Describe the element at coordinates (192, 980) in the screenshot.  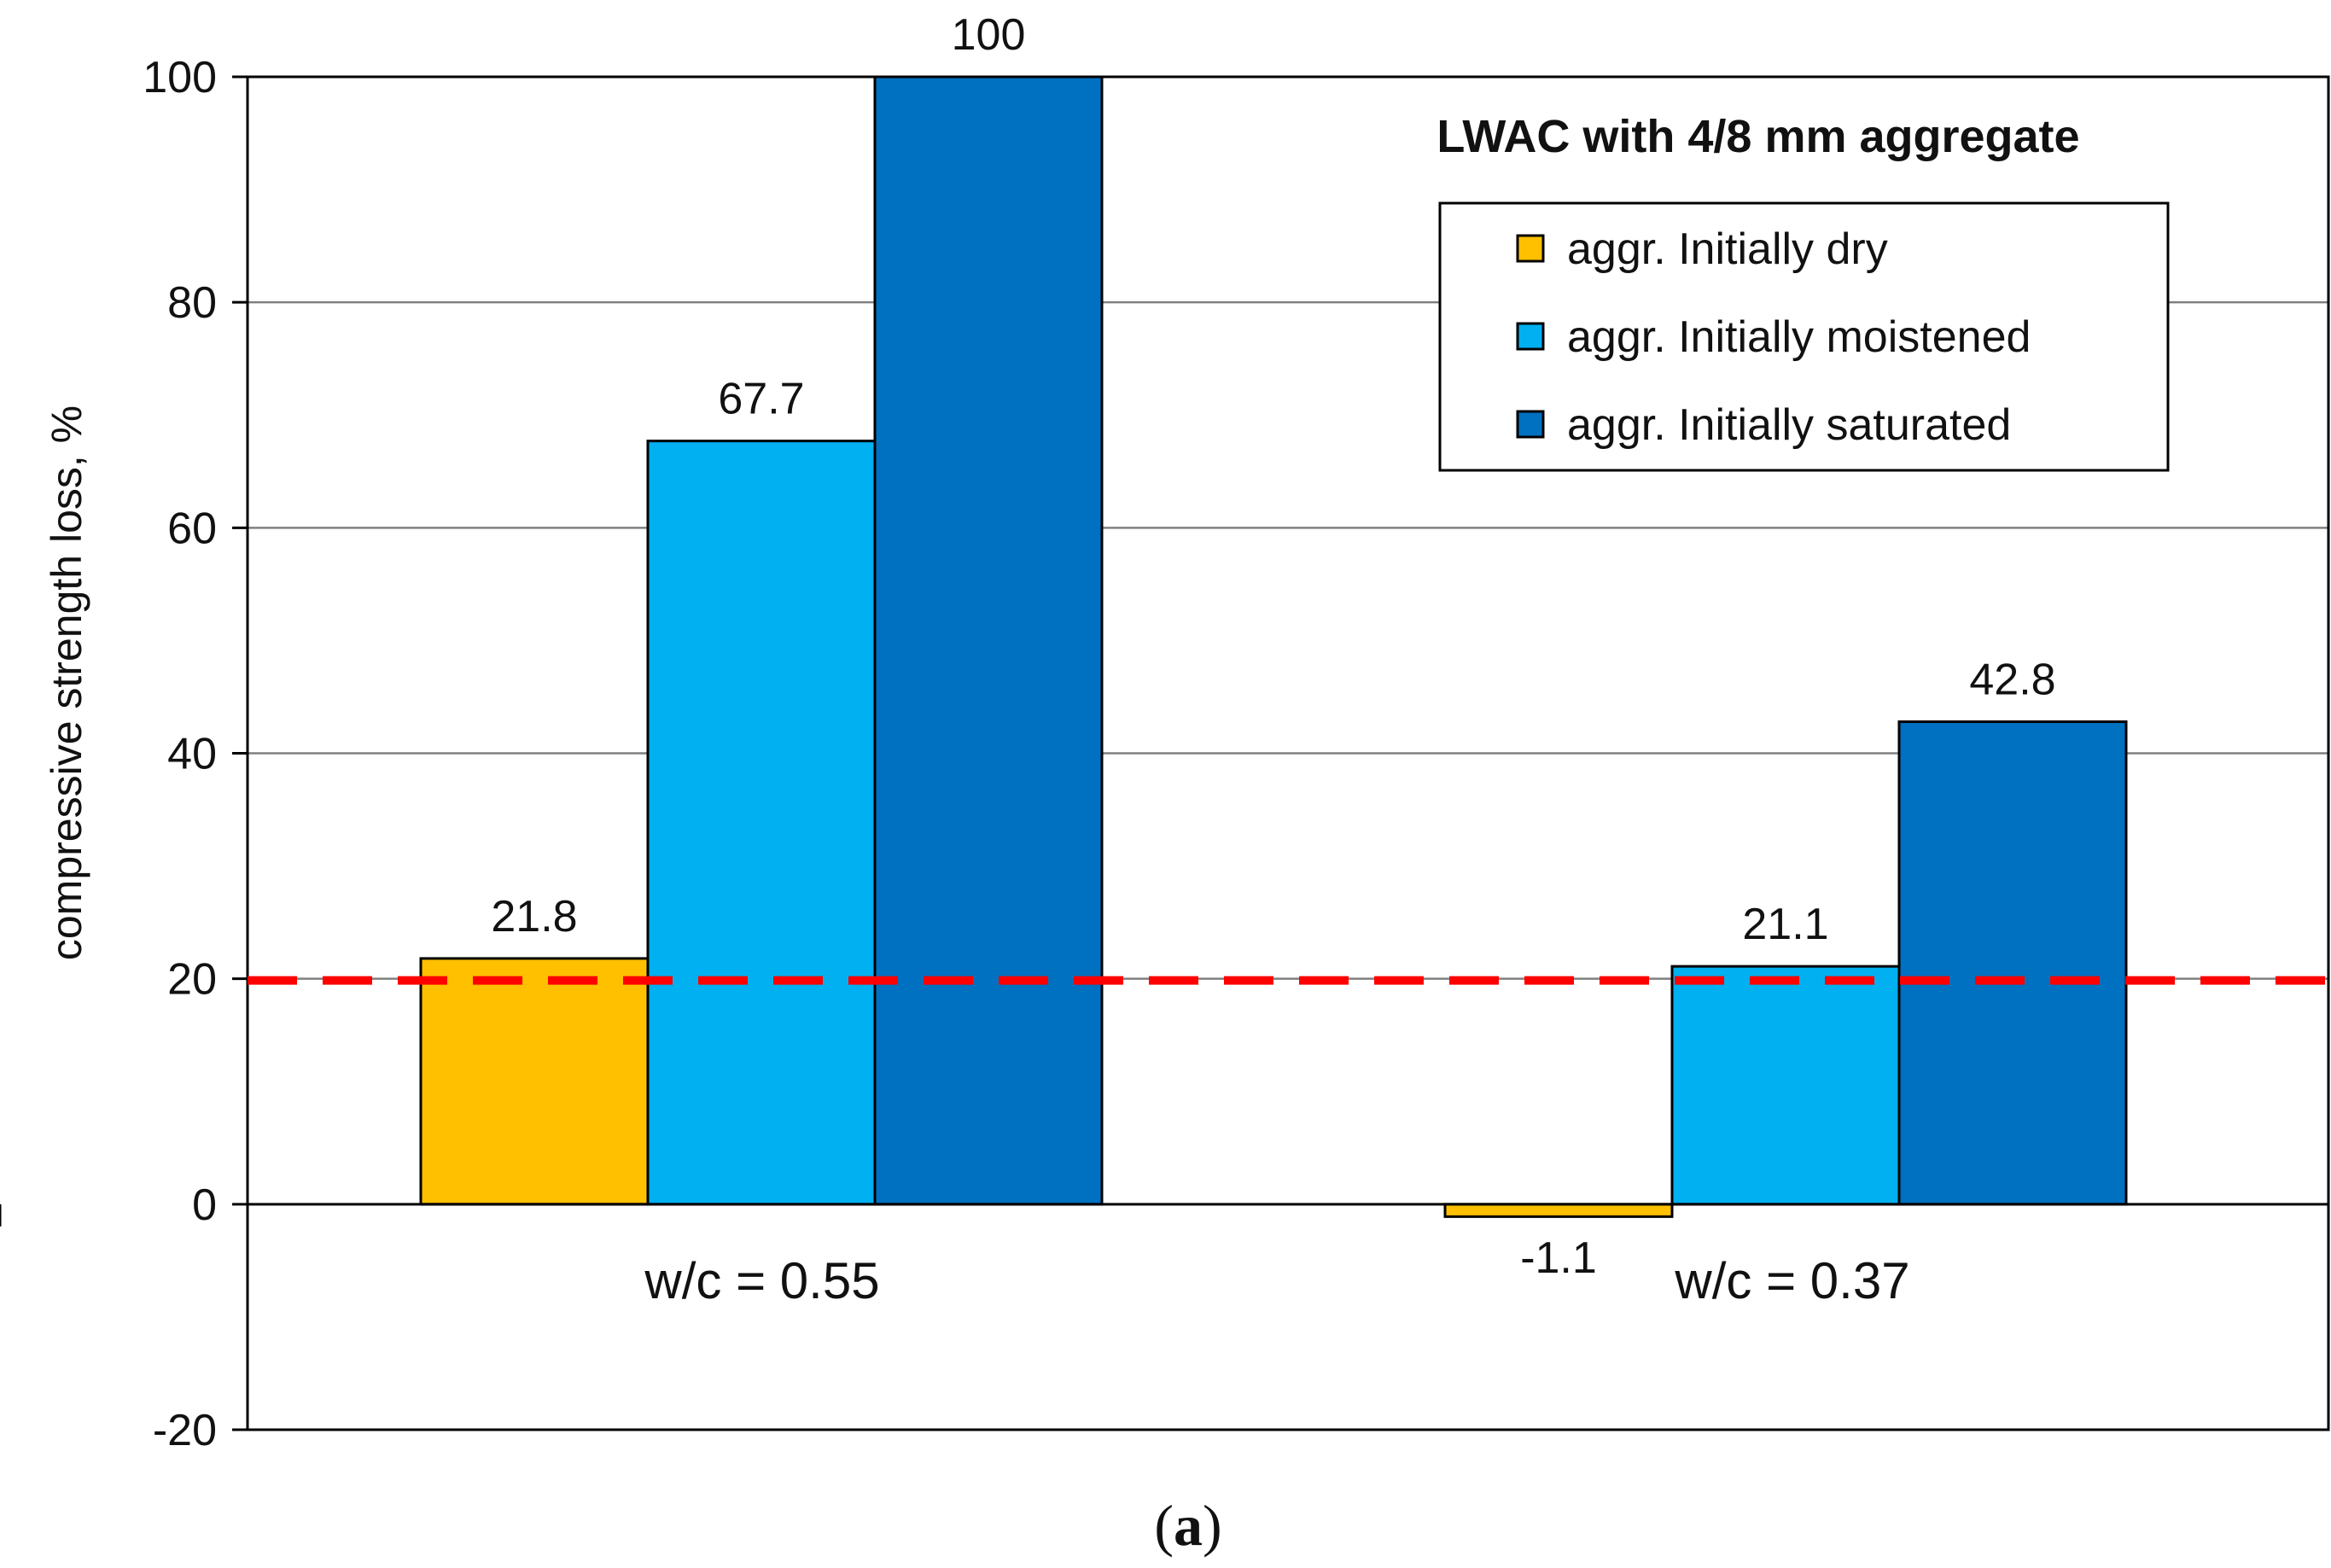
I see `y-tick-label-20: 20` at that location.